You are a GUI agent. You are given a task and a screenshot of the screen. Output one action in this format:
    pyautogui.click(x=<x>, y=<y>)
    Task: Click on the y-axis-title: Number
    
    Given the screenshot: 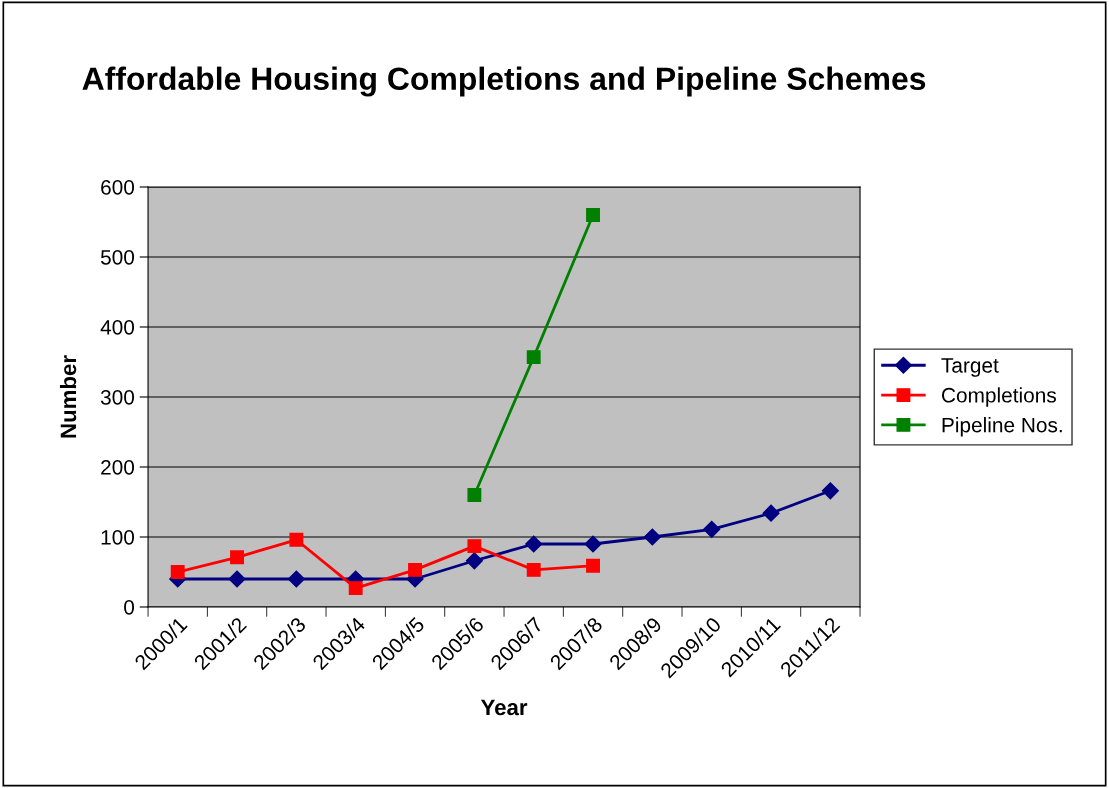 What is the action you would take?
    pyautogui.click(x=68, y=396)
    